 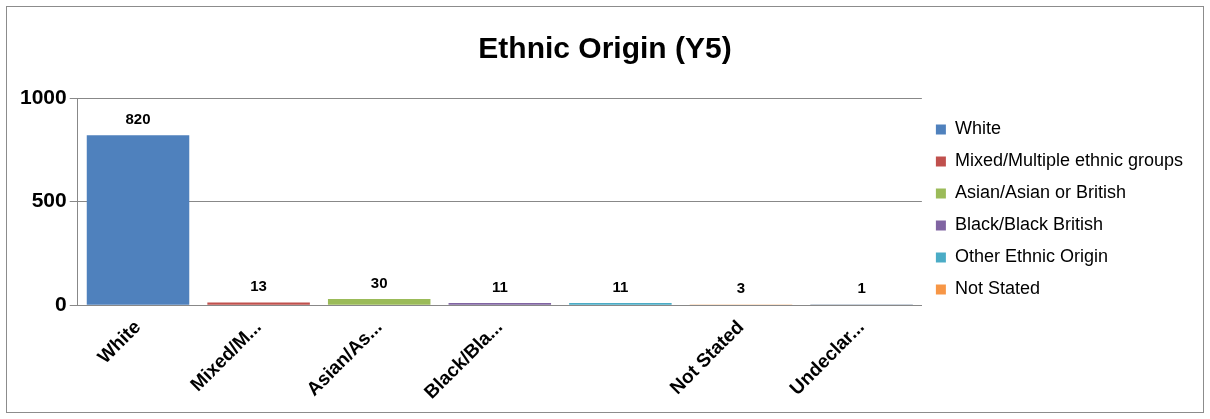 I want to click on chart-title: Ethnic Origin (Y5), so click(x=605, y=48).